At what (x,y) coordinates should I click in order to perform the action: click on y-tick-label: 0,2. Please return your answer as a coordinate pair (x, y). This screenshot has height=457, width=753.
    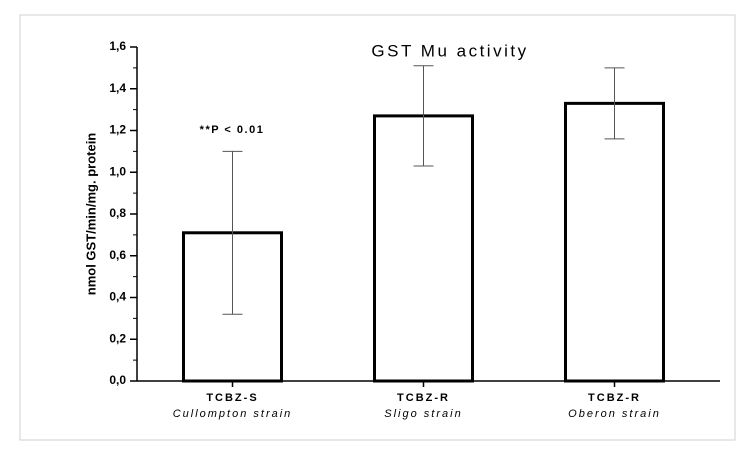
    Looking at the image, I should click on (117, 338).